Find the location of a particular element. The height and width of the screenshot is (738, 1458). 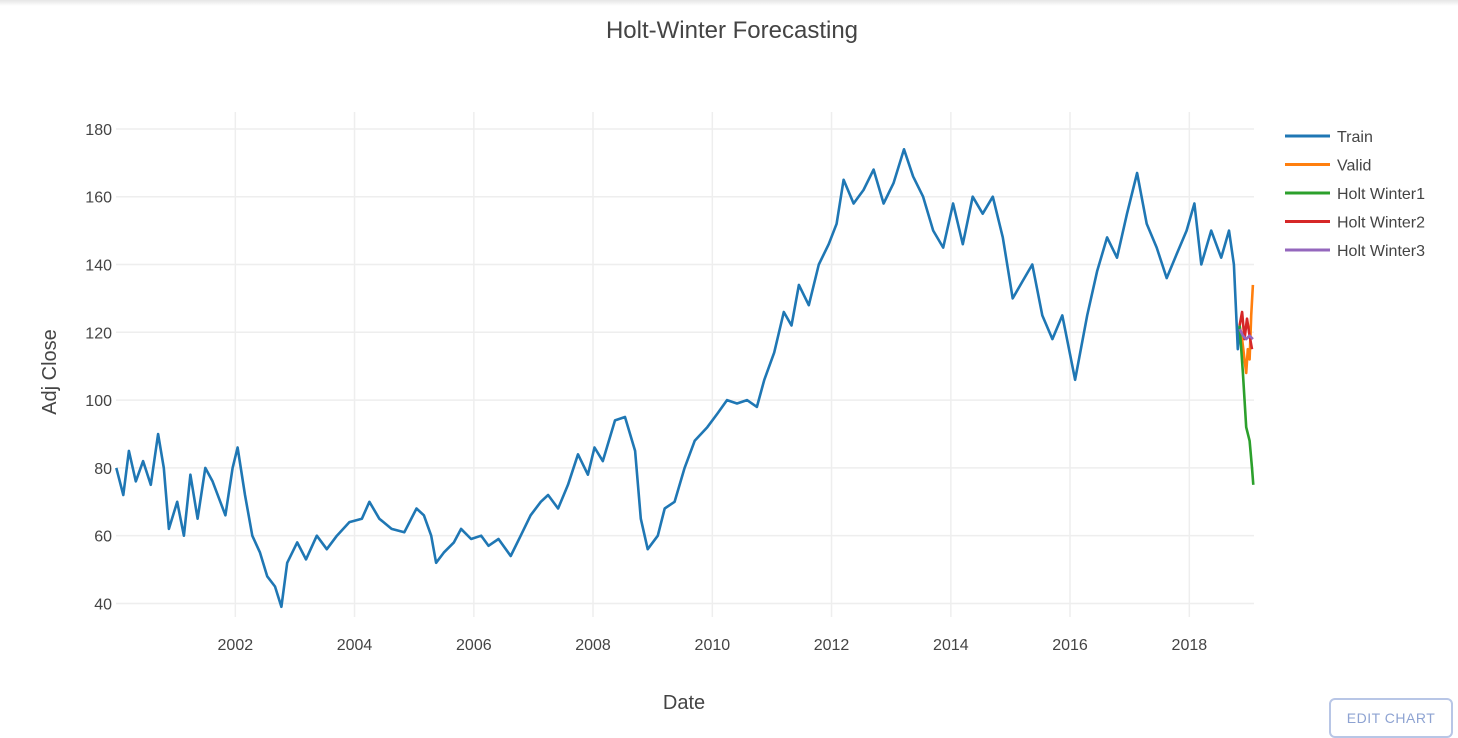

legend-item-holt-winter2: Holt Winter2 is located at coordinates (1355, 223).